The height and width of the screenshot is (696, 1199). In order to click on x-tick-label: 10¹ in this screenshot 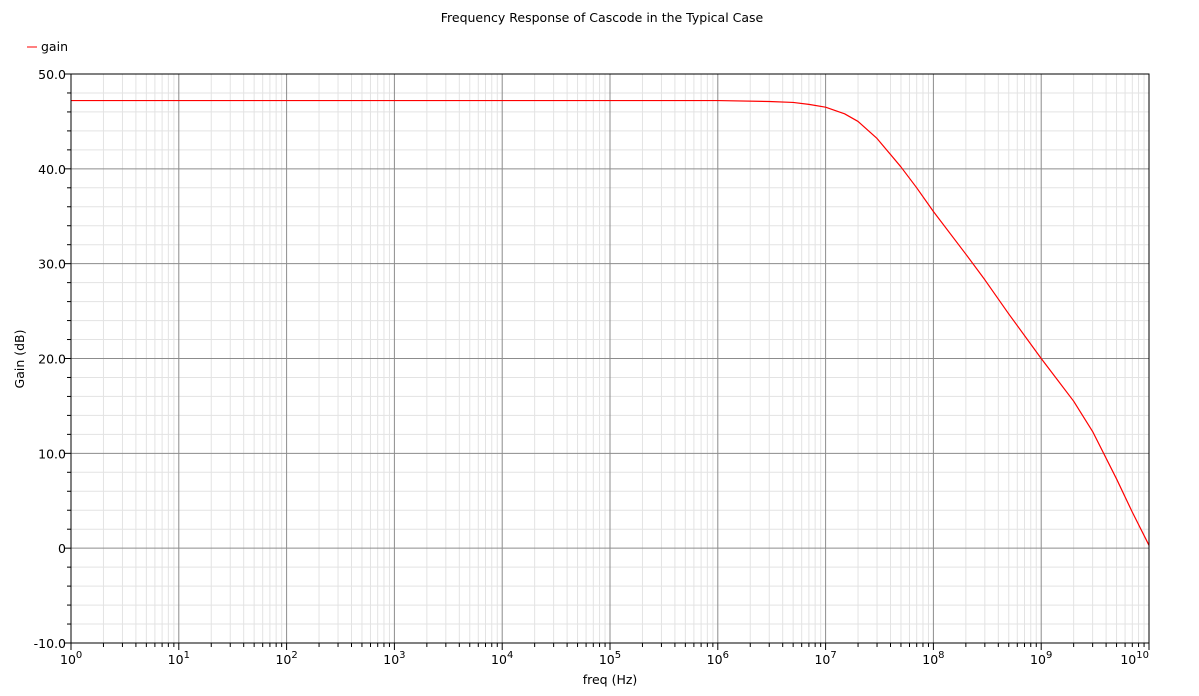, I will do `click(179, 658)`.